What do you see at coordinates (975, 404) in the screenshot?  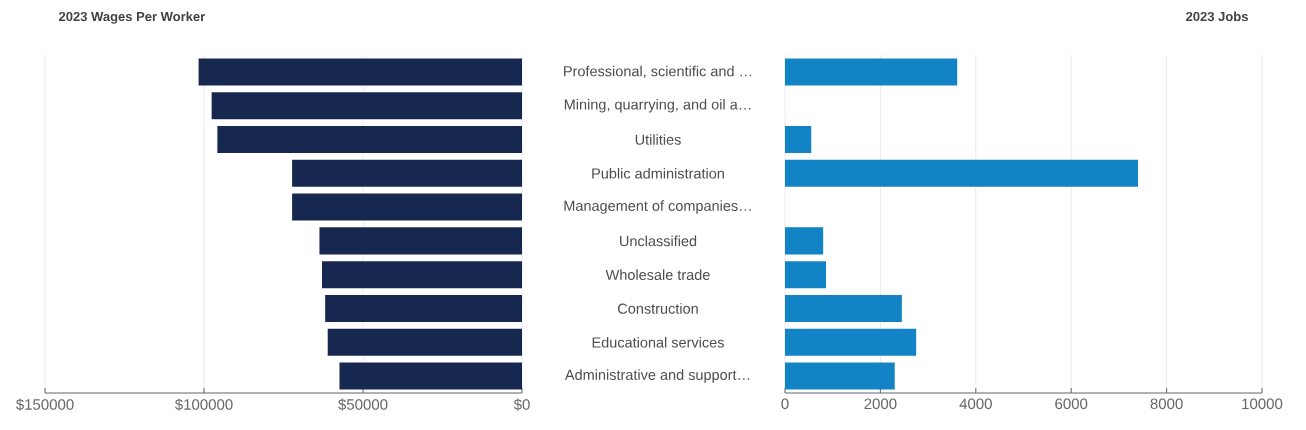 I see `x-tick-label: 4000` at bounding box center [975, 404].